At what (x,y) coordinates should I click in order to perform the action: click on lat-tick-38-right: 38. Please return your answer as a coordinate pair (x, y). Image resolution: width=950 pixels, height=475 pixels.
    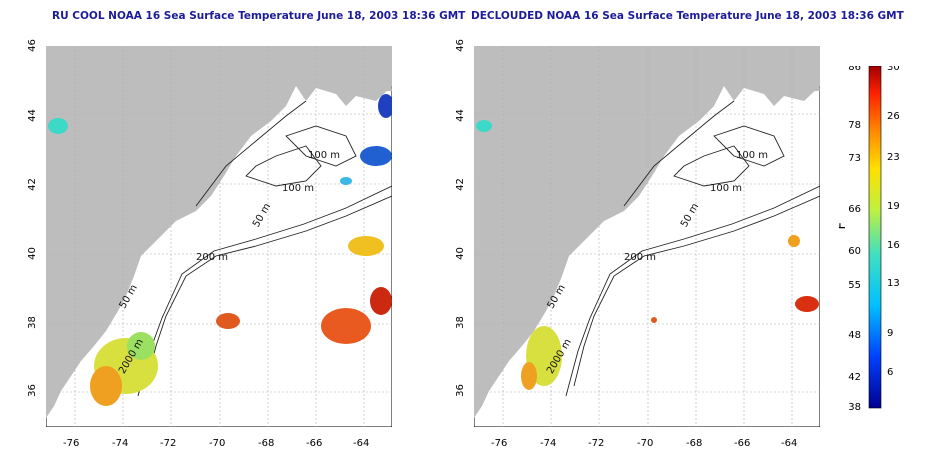
    Looking at the image, I should click on (460, 322).